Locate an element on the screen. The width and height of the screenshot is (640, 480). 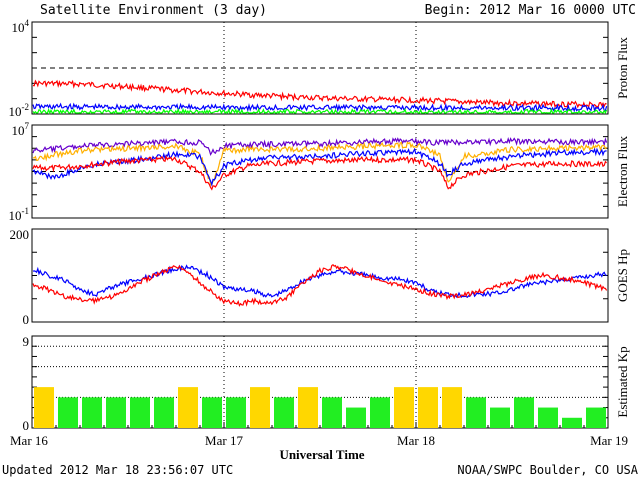
y-axis-label: GOES Hp is located at coordinates (622, 275).